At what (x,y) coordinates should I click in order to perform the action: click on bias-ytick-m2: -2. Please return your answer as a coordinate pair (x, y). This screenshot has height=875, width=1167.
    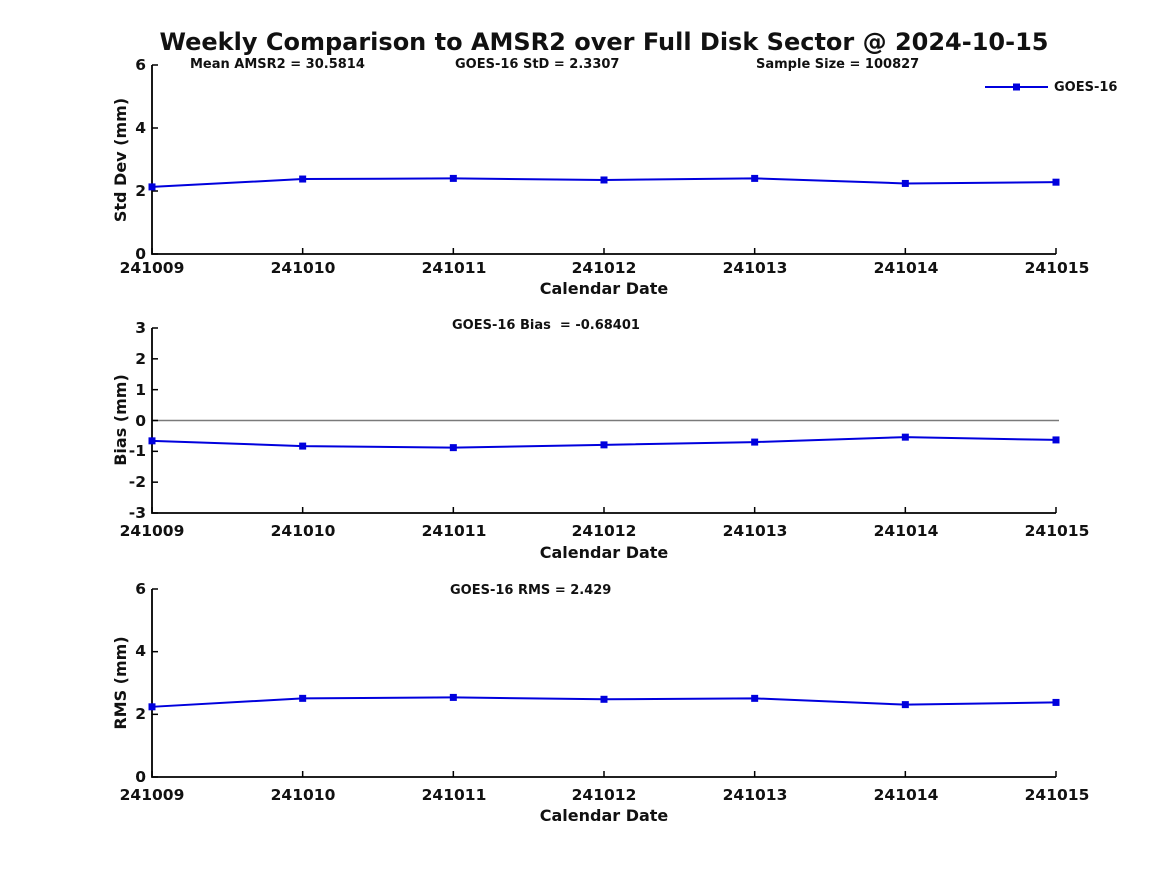
    Looking at the image, I should click on (137, 482).